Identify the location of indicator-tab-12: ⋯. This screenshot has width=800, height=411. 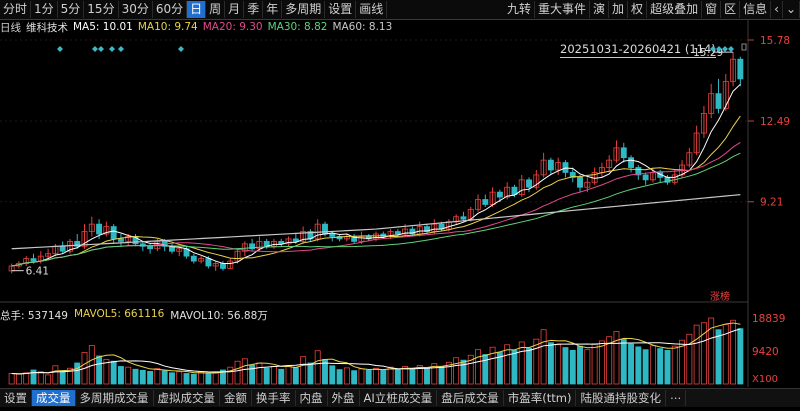
(676, 398).